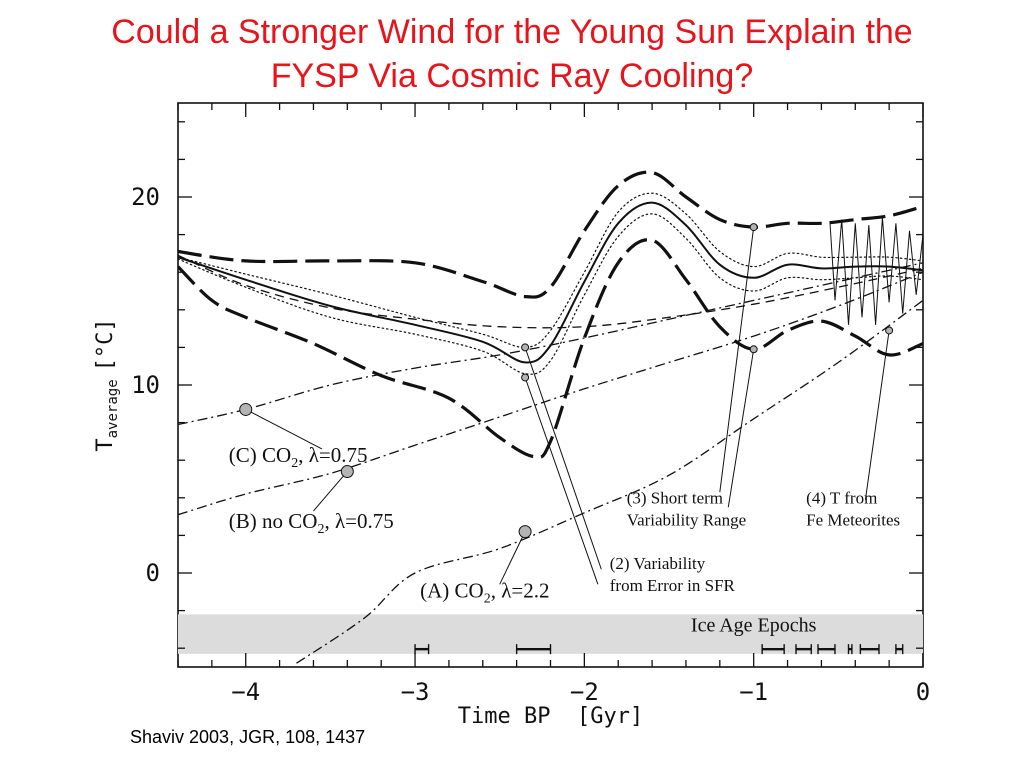 Image resolution: width=1024 pixels, height=768 pixels. What do you see at coordinates (550, 634) in the screenshot?
I see `ice-age-band-layer: Ice Age Epochs` at bounding box center [550, 634].